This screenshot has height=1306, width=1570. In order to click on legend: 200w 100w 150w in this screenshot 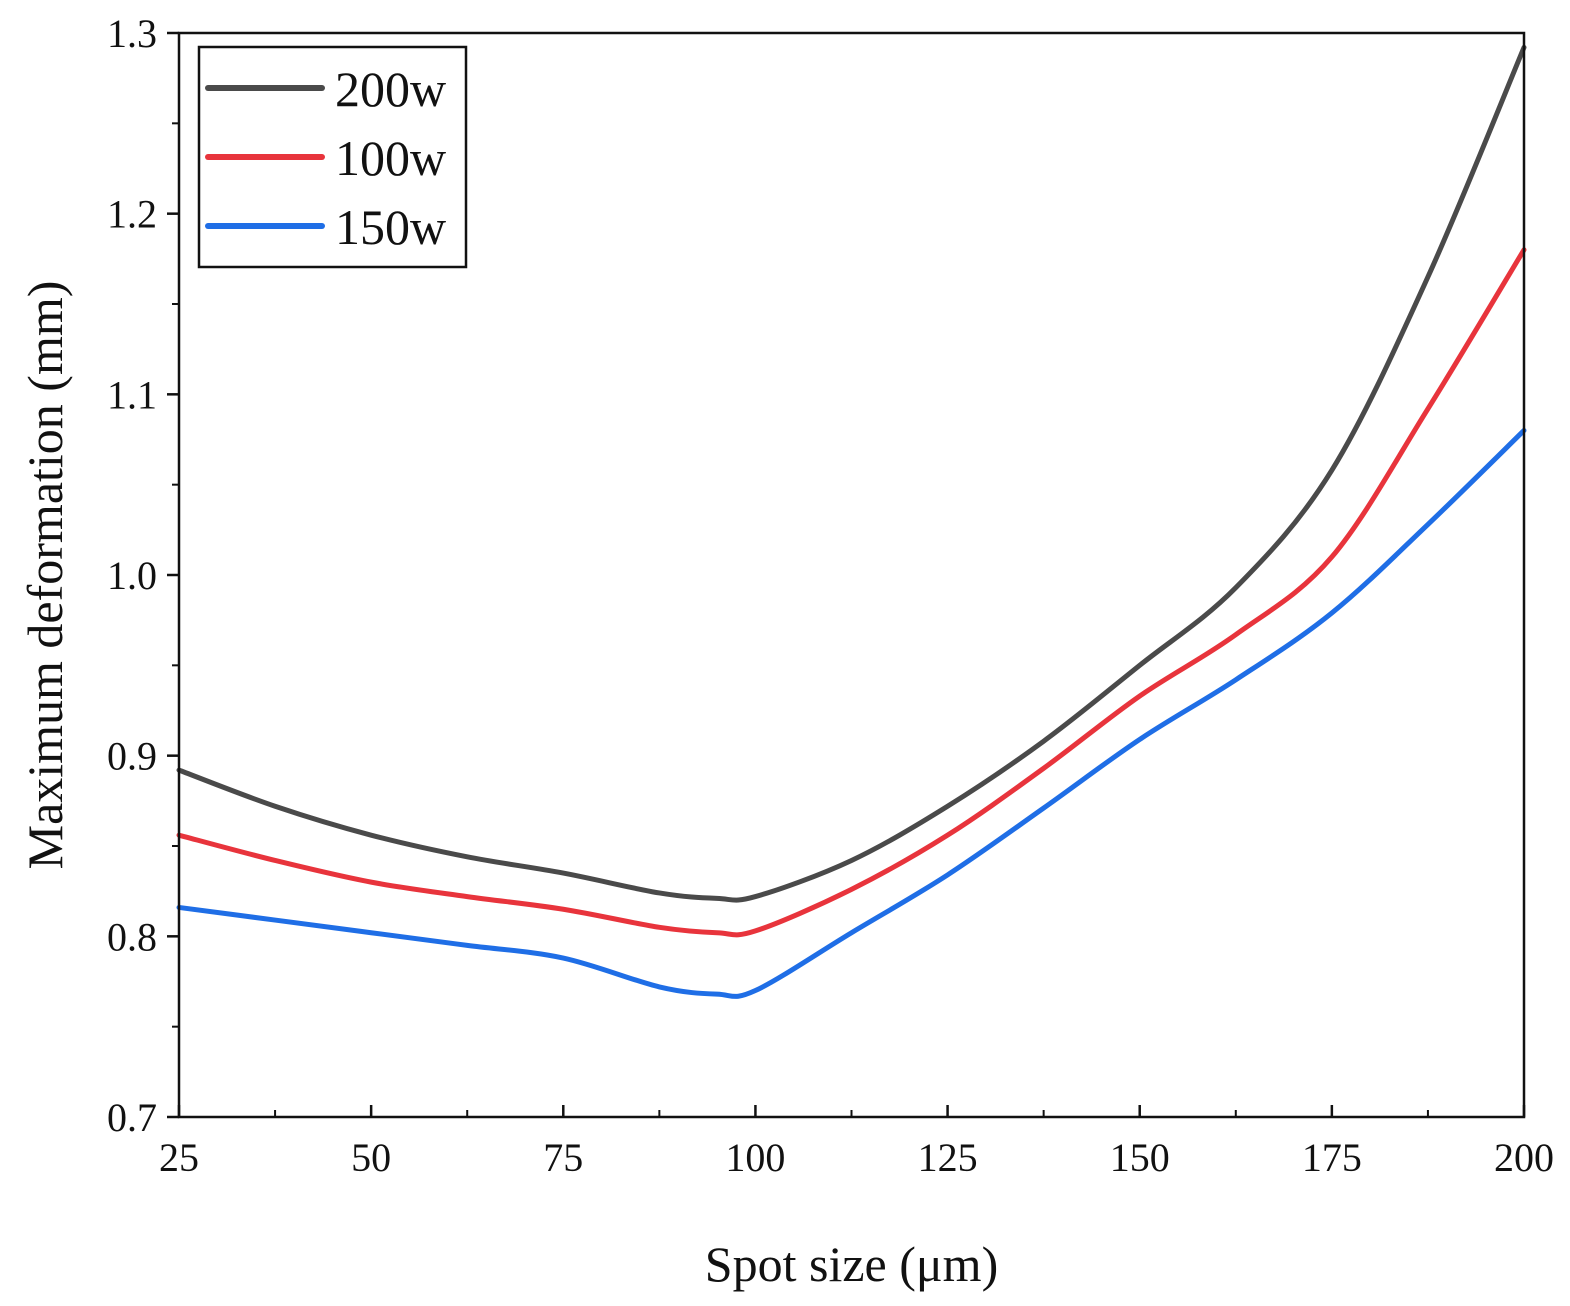, I will do `click(332, 157)`.